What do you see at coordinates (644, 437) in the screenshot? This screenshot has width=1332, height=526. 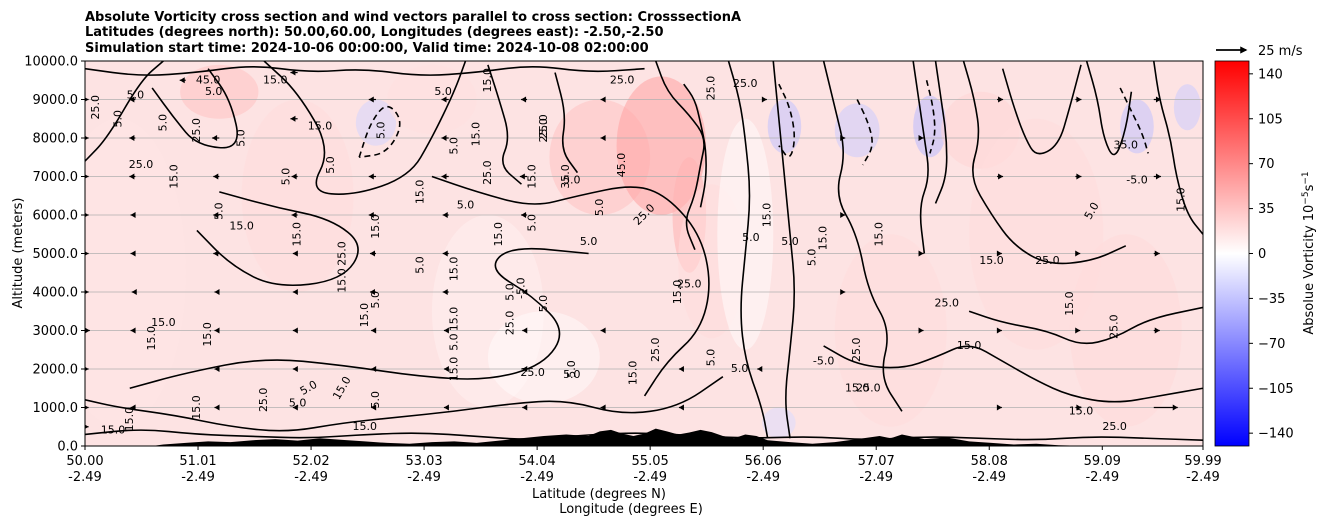 I see `terrain-silhouette` at bounding box center [644, 437].